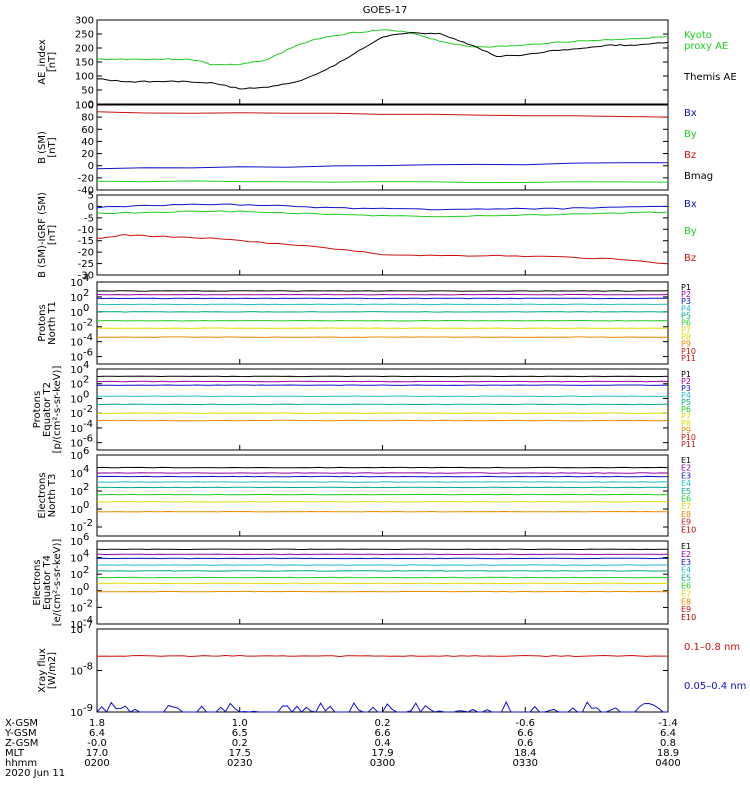  I want to click on series-line-bz, so click(382, 114).